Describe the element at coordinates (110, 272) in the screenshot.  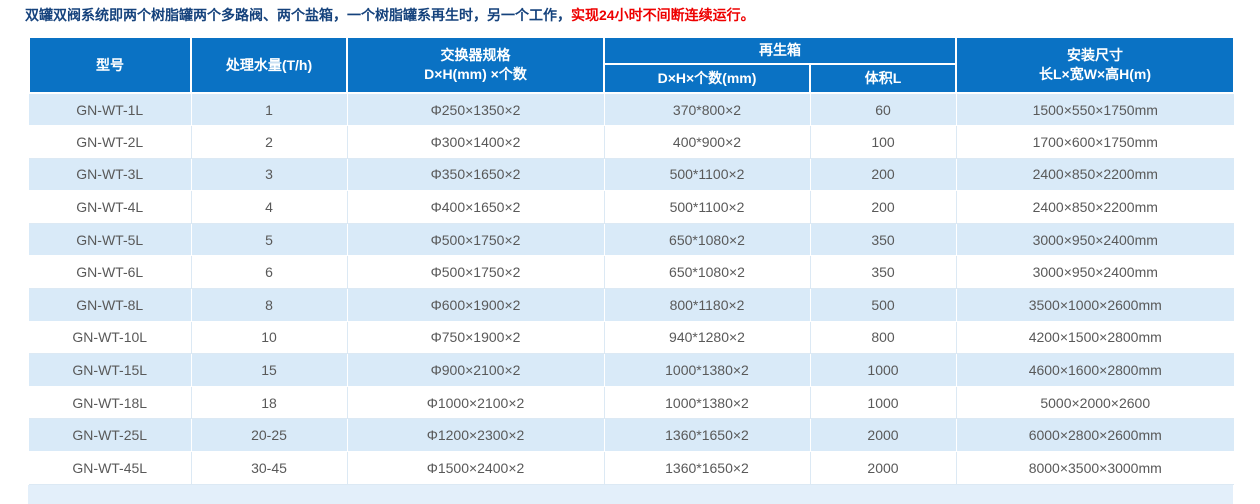
I see `cell-model: GN-WT-6L` at that location.